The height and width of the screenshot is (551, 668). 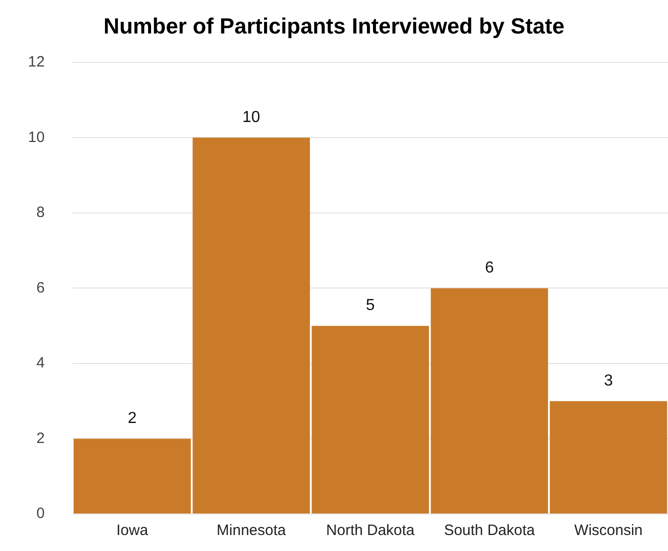 What do you see at coordinates (36, 62) in the screenshot?
I see `y-tick-label: 12` at bounding box center [36, 62].